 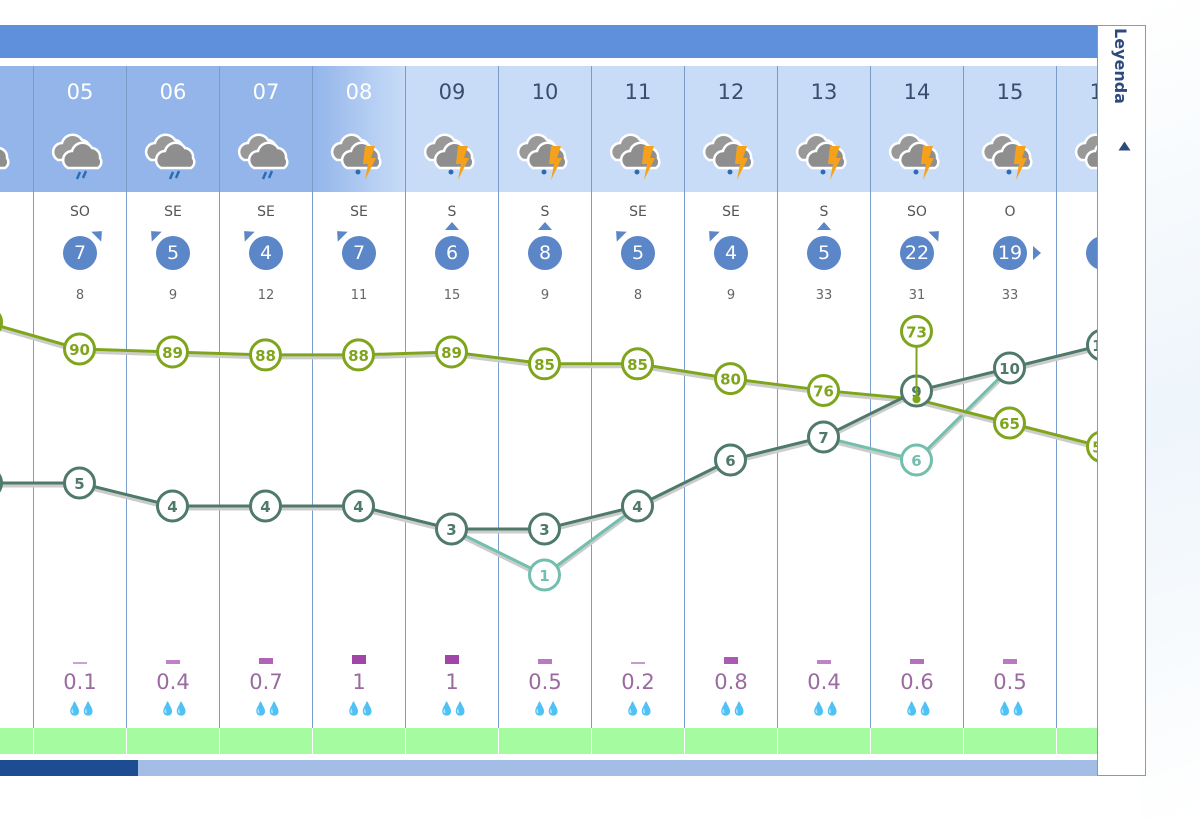 I want to click on wind-direction: O, so click(x=1010, y=212).